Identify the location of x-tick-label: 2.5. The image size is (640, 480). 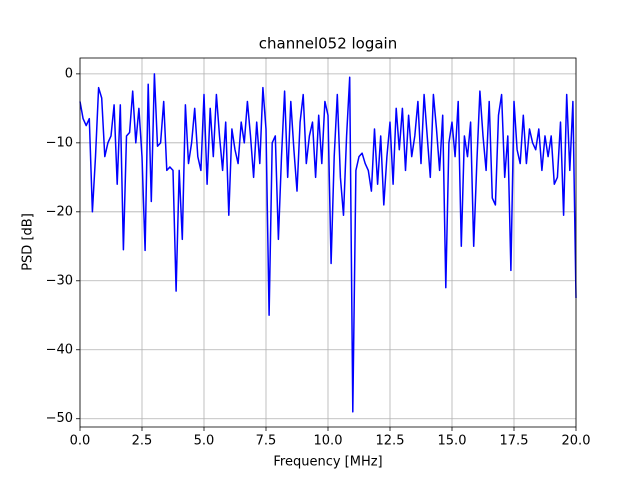
(142, 441).